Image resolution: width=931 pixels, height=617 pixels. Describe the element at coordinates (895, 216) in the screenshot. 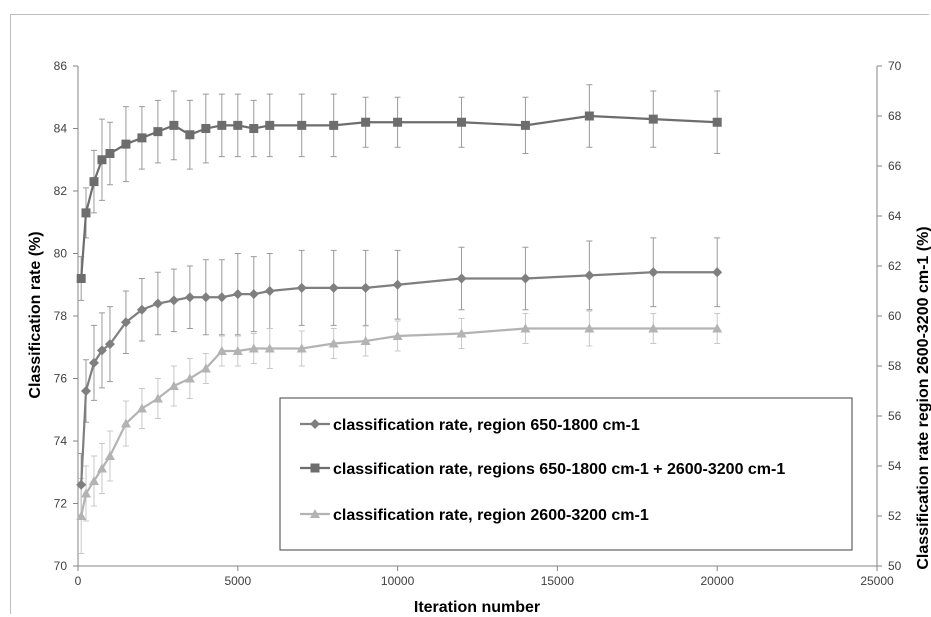

I see `y2-tick-label: 64` at that location.